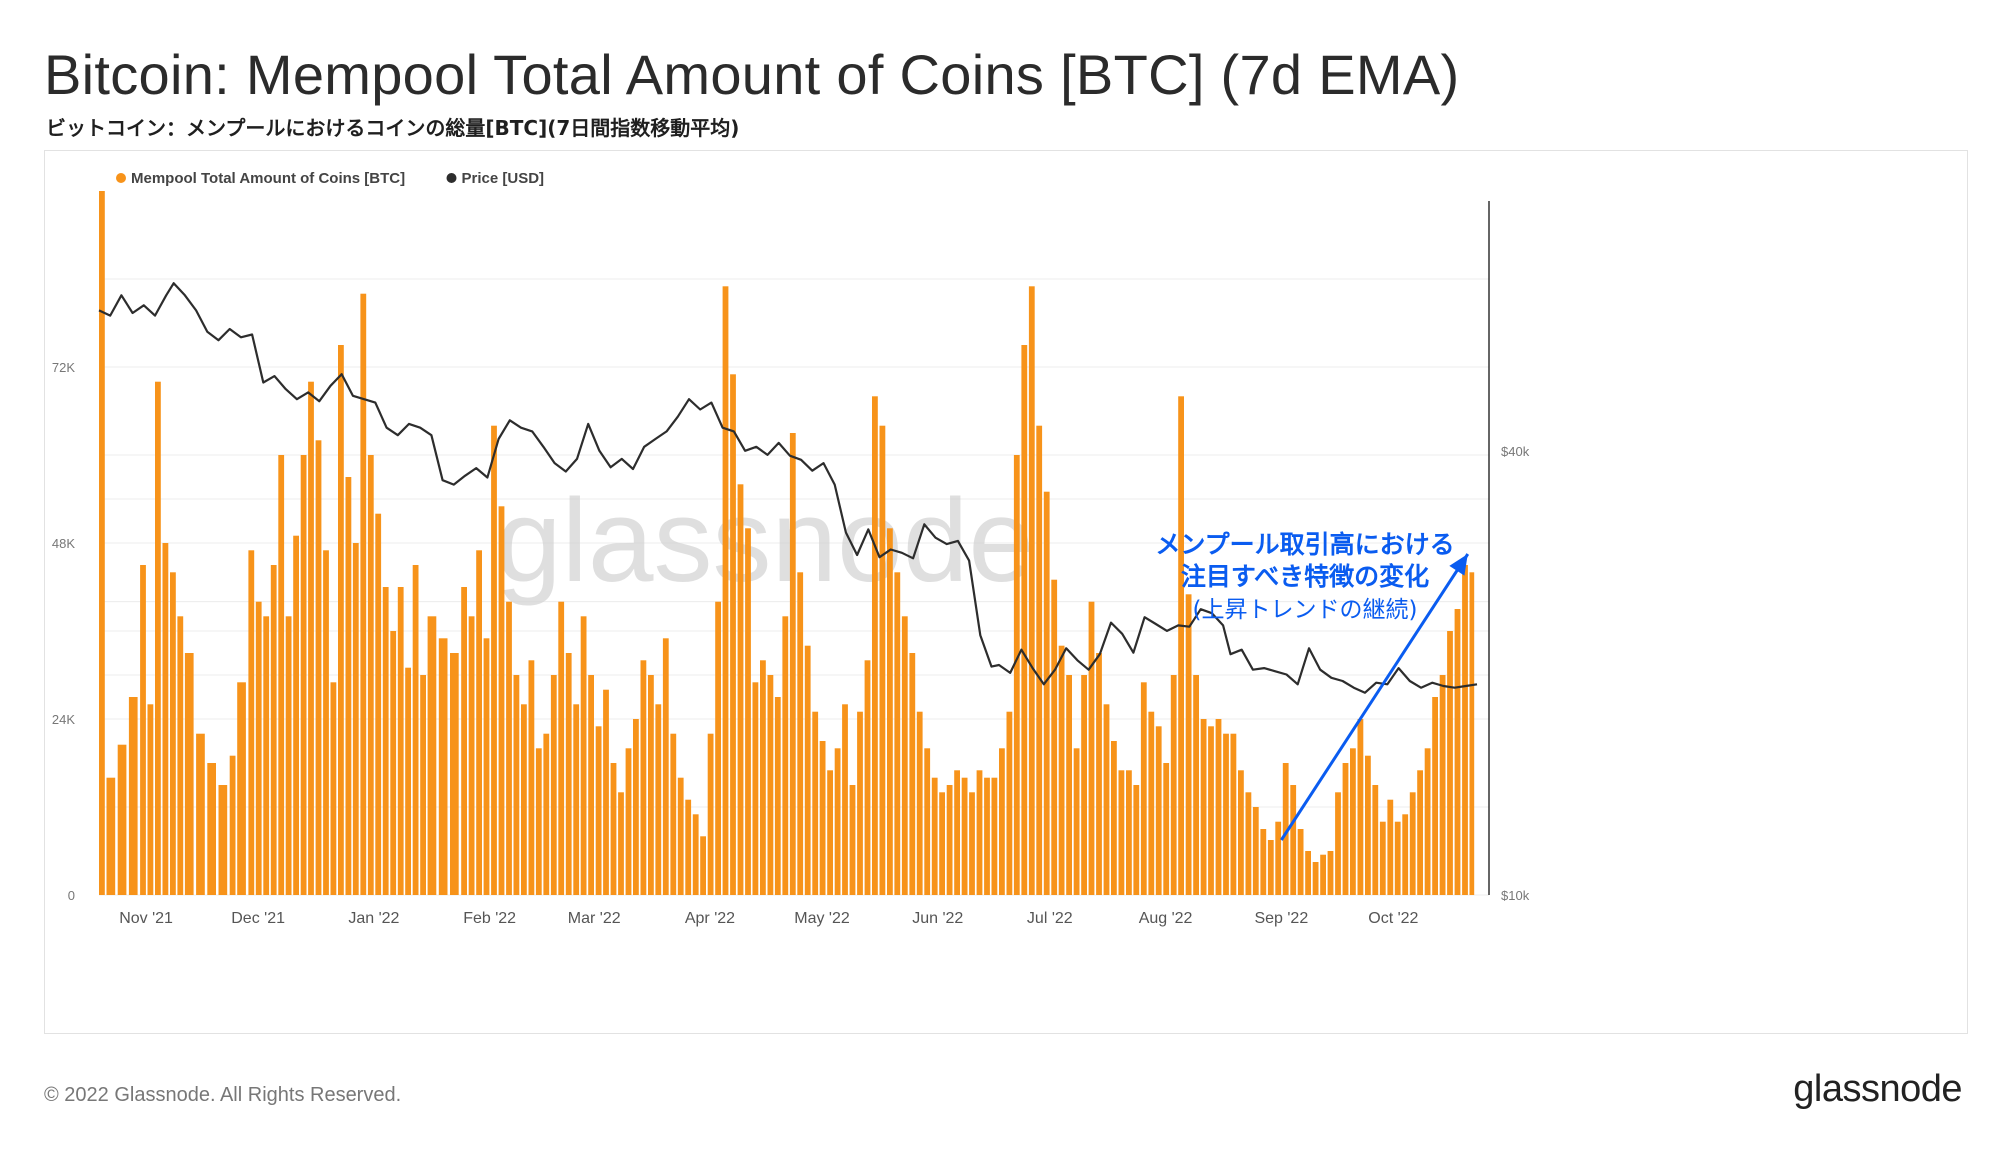 The width and height of the screenshot is (2000, 1152). I want to click on x-tick-label: Aug '22, so click(1166, 918).